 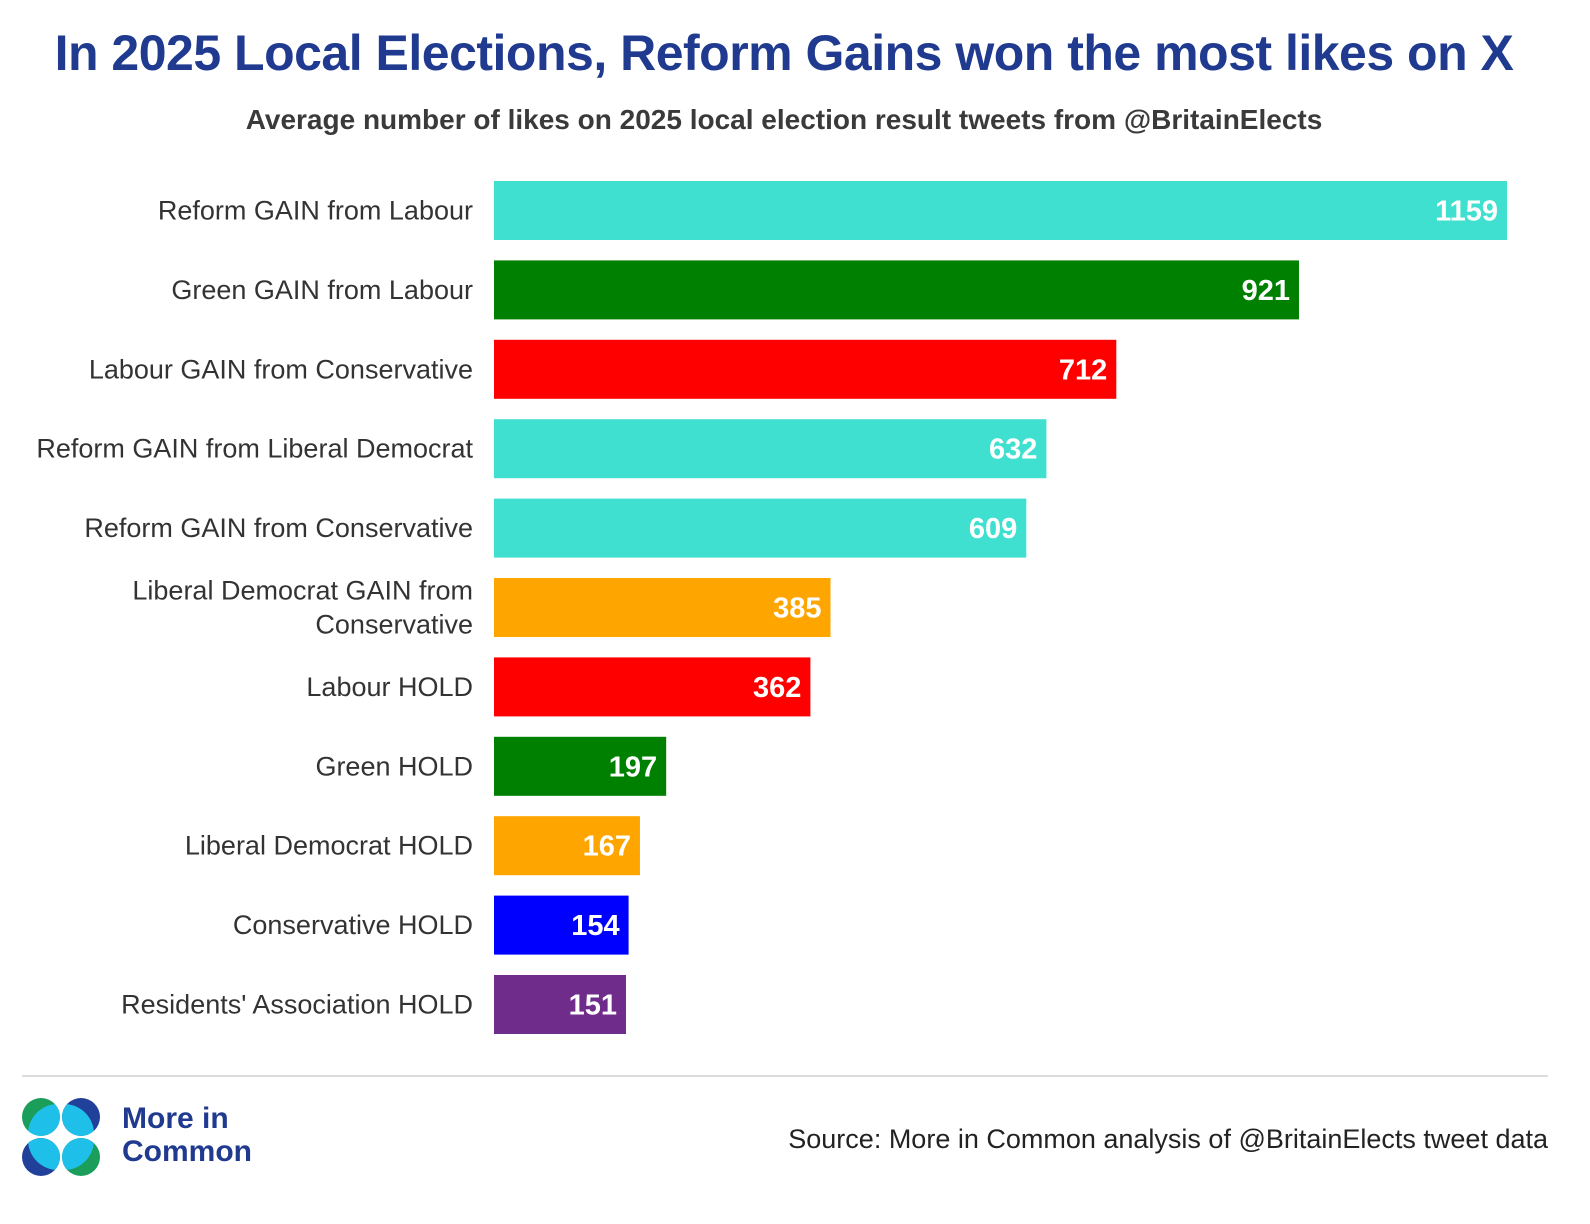 I want to click on category-label: Reform GAIN from Conservative, so click(x=278, y=528).